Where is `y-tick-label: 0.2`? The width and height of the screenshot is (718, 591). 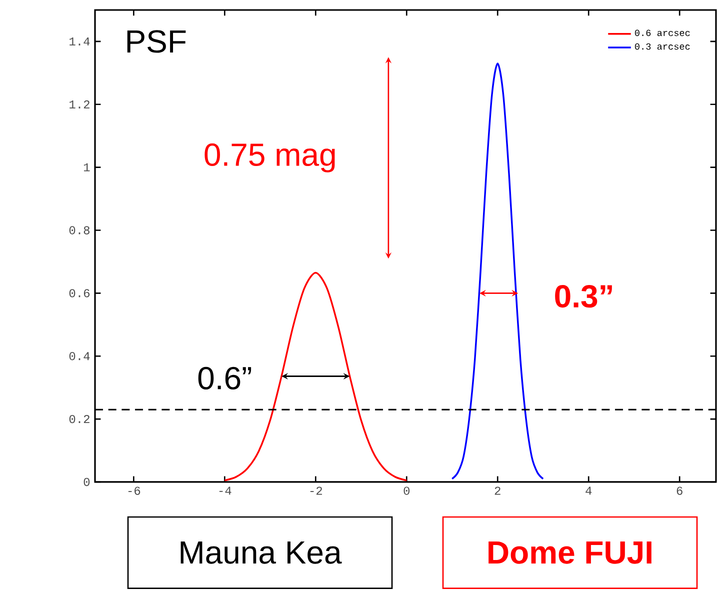
y-tick-label: 0.2 is located at coordinates (79, 419).